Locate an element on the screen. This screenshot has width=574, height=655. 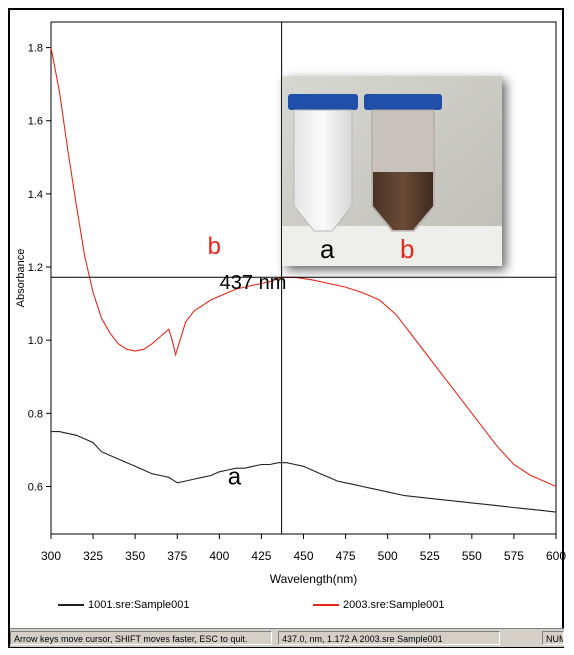
x-tick-label: 600 is located at coordinates (556, 556).